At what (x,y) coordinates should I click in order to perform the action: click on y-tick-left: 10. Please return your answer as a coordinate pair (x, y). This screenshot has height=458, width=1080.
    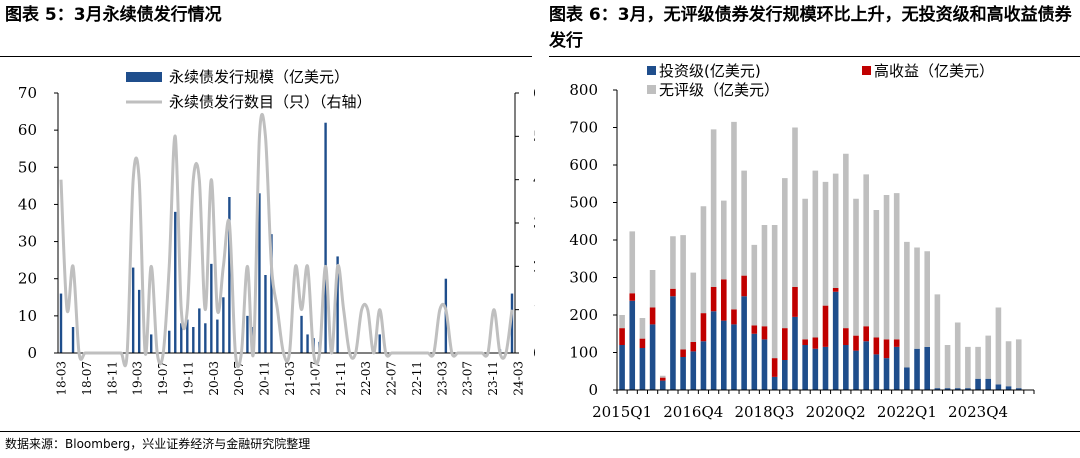
    Looking at the image, I should click on (27, 316).